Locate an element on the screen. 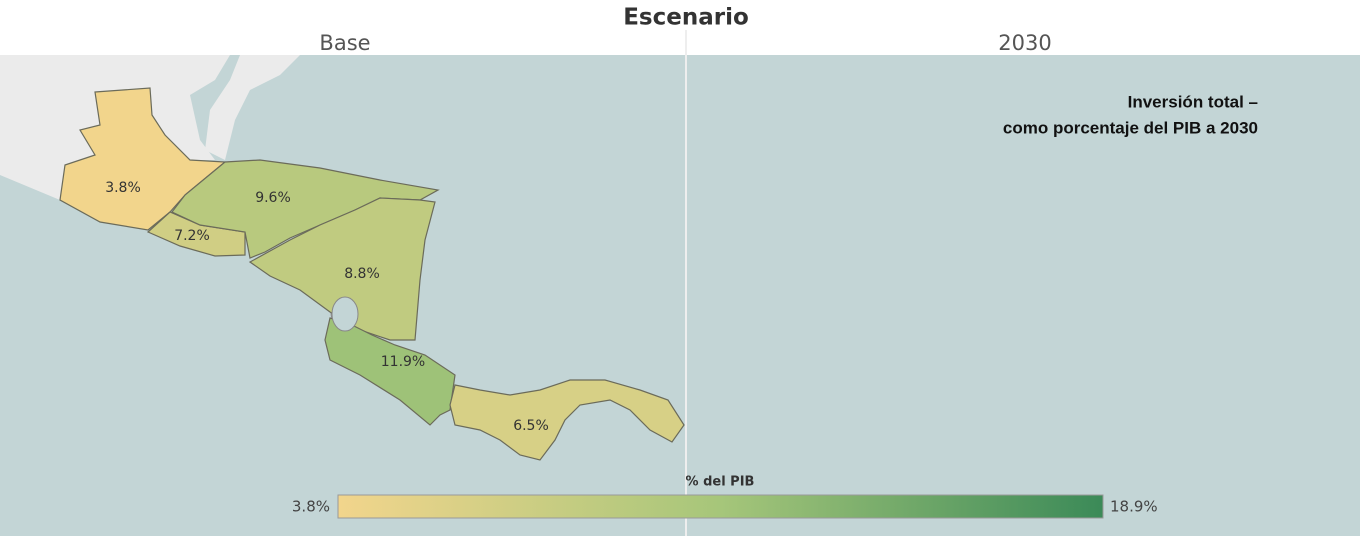 This screenshot has height=540, width=1360. region-label: 8.8% is located at coordinates (362, 274).